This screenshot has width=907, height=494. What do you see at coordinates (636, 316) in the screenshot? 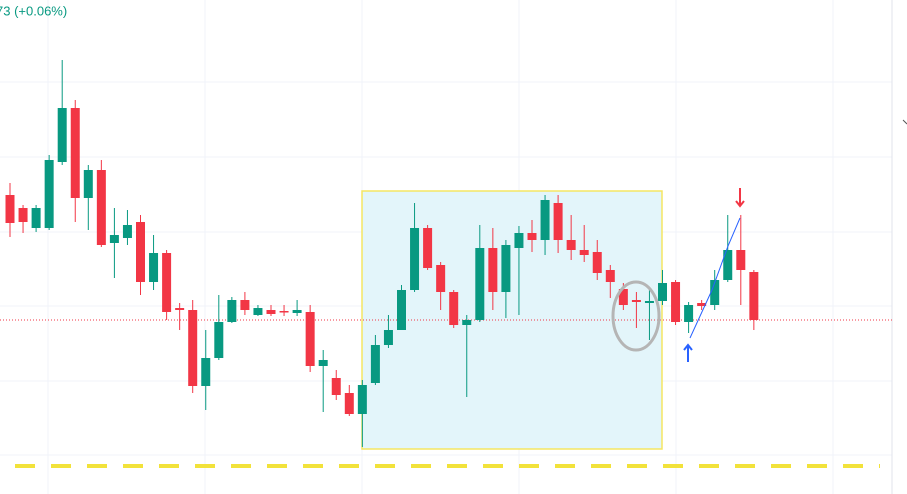
I see `circle-annotation` at bounding box center [636, 316].